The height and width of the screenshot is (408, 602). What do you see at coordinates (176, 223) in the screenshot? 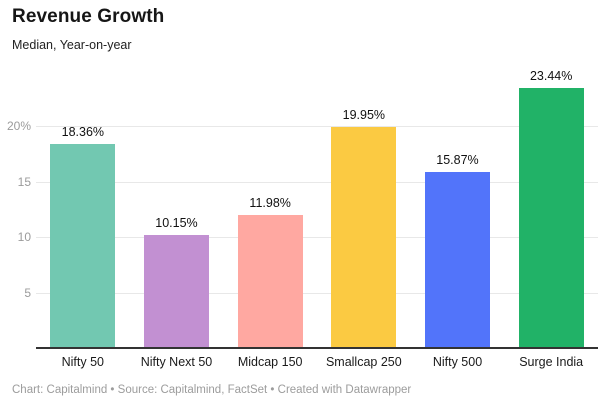
I see `bar-value-label: 10.15%` at bounding box center [176, 223].